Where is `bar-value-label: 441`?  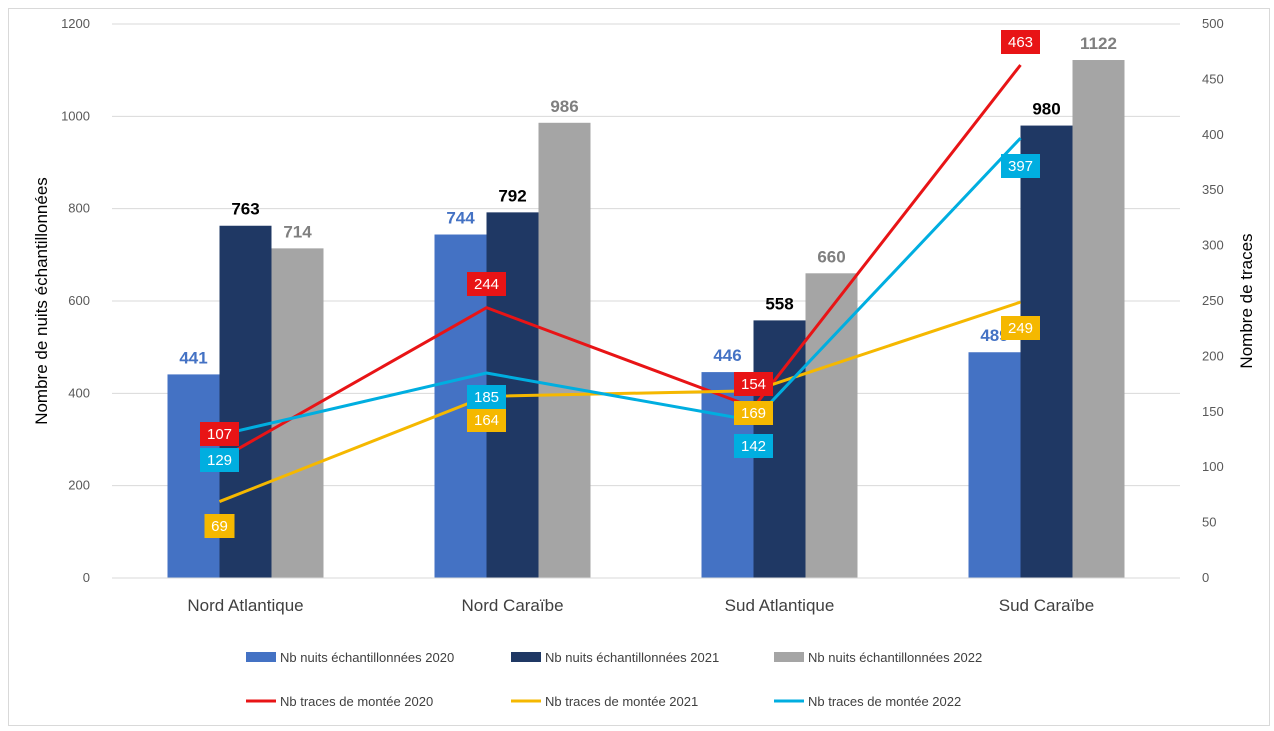
bar-value-label: 441 is located at coordinates (193, 357).